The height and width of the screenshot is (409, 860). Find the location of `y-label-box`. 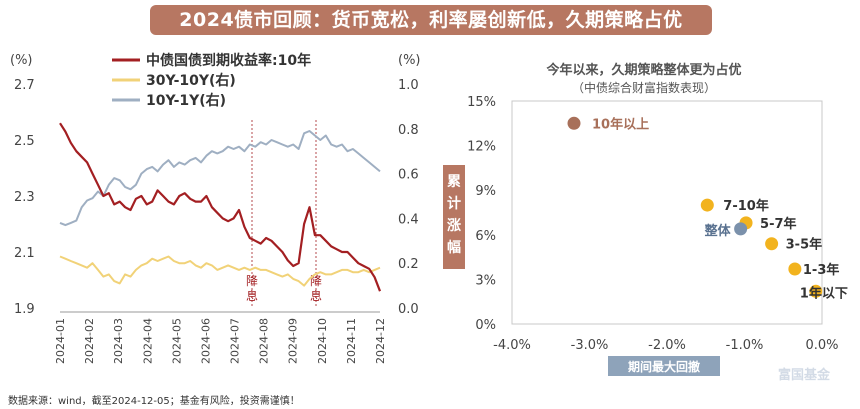

y-label-box is located at coordinates (454, 217).